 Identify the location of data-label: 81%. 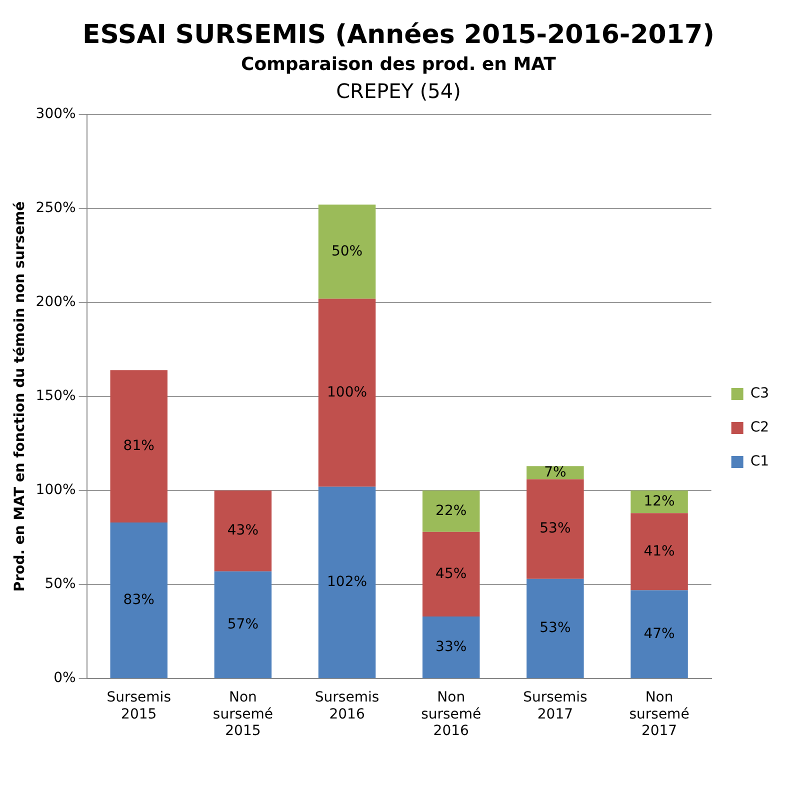
(138, 446).